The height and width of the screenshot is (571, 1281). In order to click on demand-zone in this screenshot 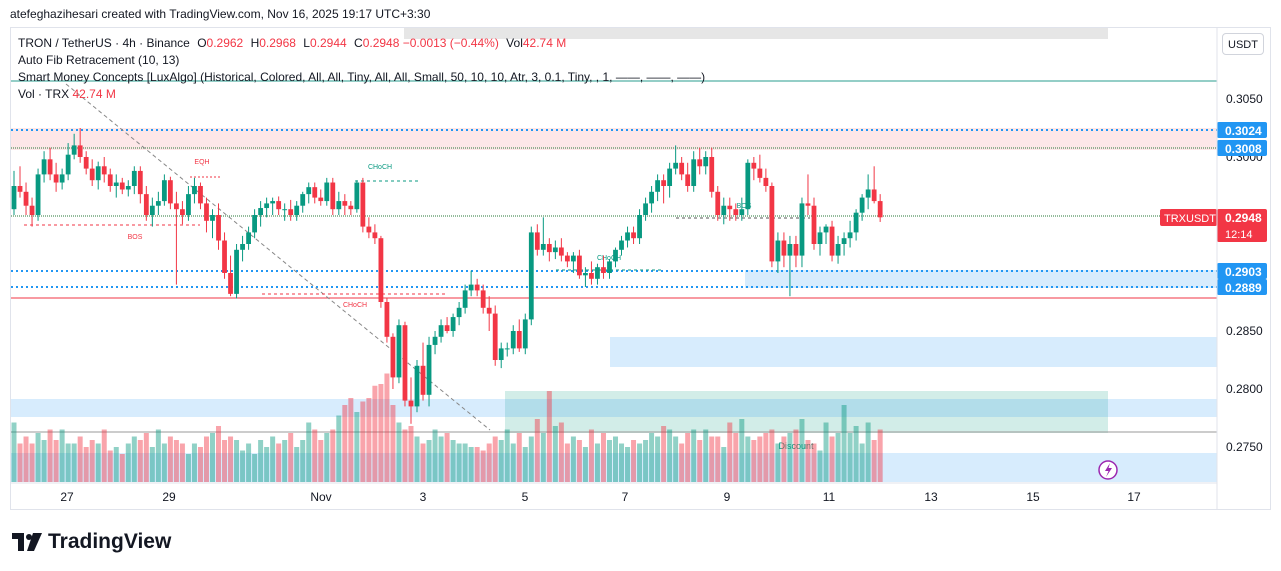, I will do `click(981, 279)`.